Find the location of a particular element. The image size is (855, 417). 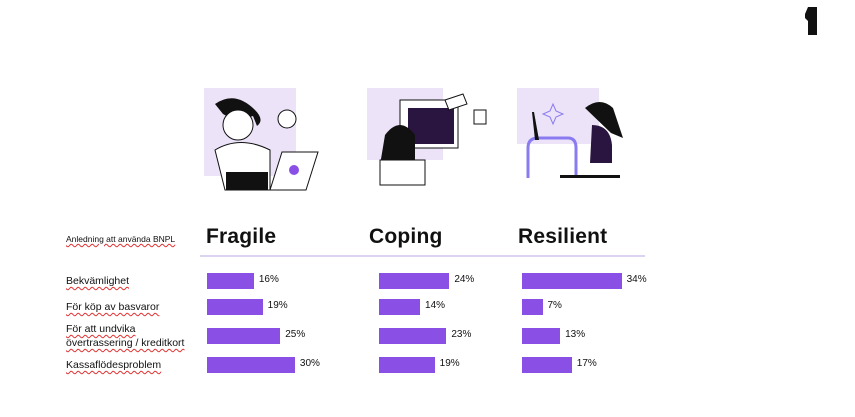

value-label: 23% is located at coordinates (461, 334).